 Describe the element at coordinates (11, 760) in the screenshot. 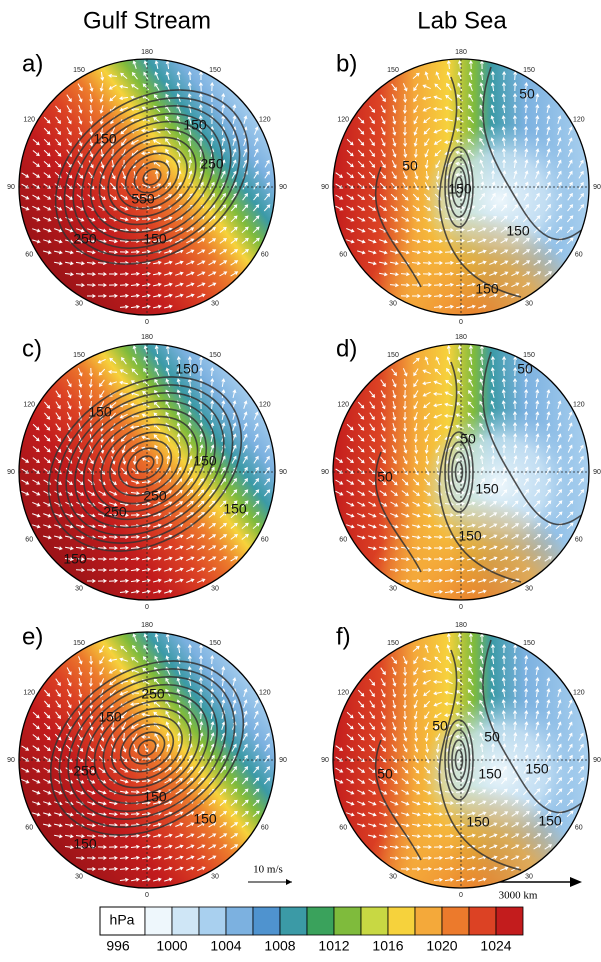

I see `angle-label: 90` at that location.